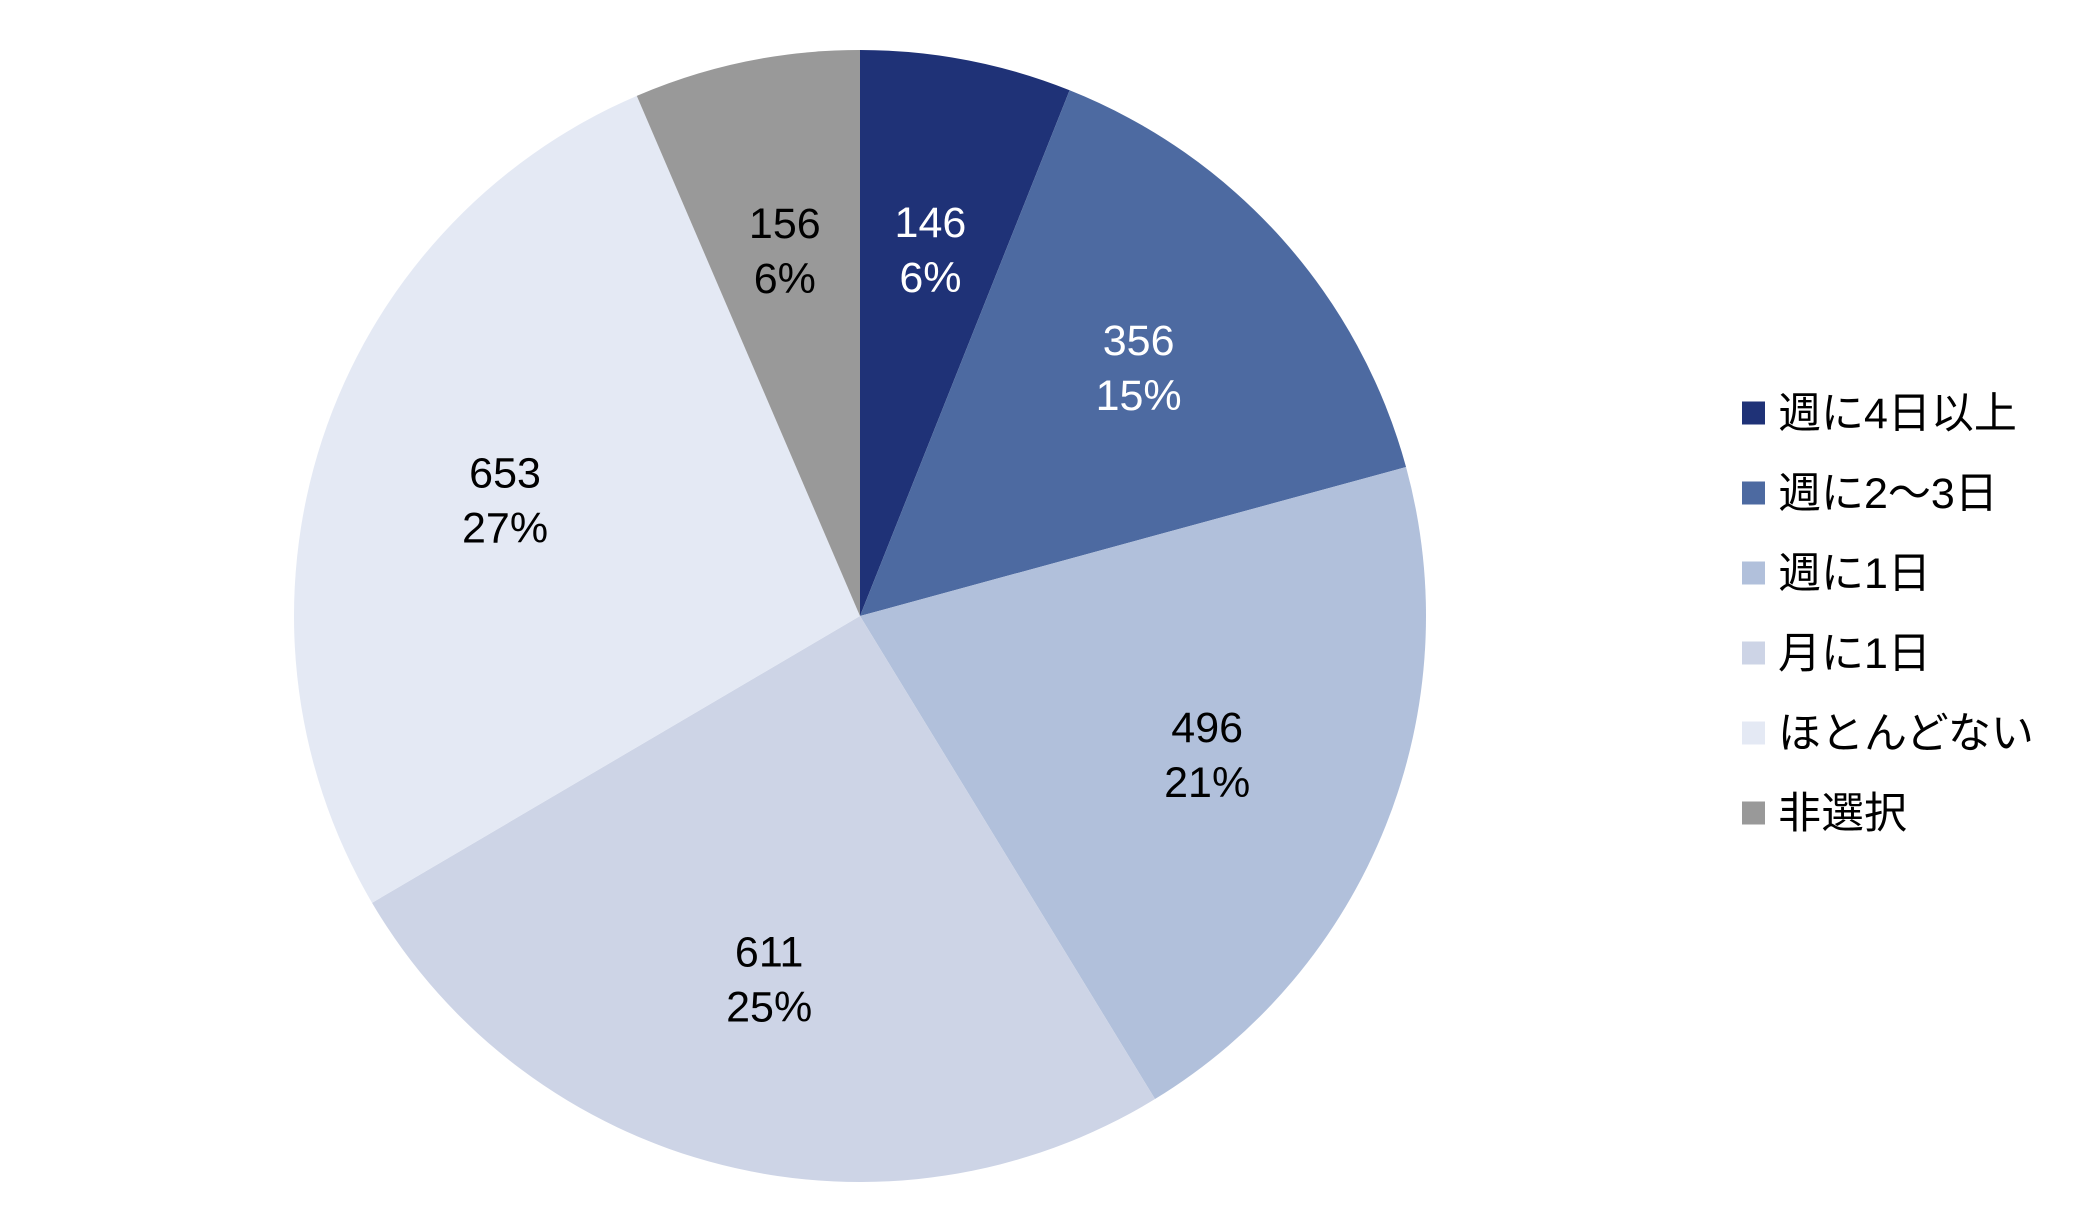  I want to click on slice-value-label: 146, so click(931, 223).